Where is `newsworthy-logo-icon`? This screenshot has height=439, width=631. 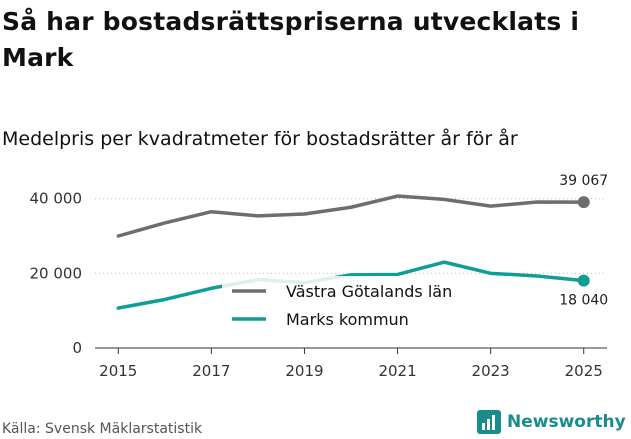 newsworthy-logo-icon is located at coordinates (489, 422).